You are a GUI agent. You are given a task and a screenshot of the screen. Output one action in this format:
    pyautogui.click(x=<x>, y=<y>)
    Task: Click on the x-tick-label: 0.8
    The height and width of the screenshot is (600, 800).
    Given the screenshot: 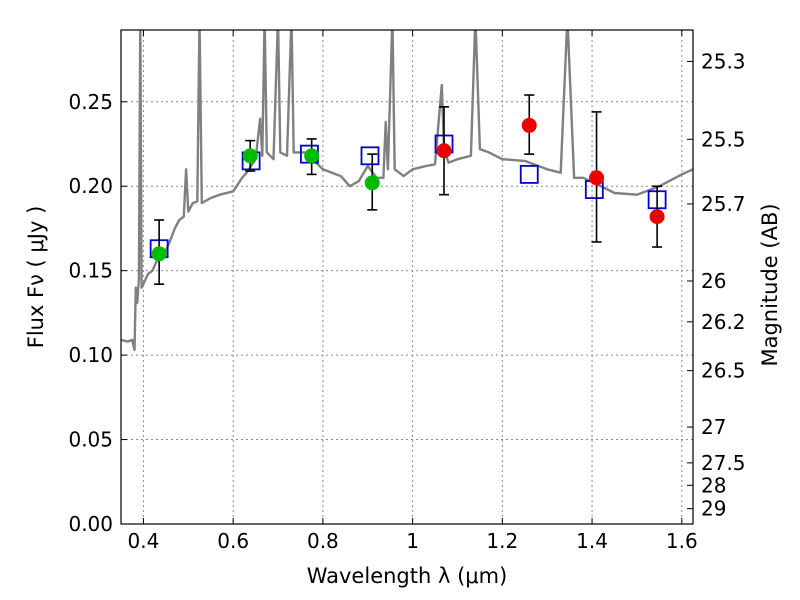 What is the action you would take?
    pyautogui.click(x=323, y=541)
    